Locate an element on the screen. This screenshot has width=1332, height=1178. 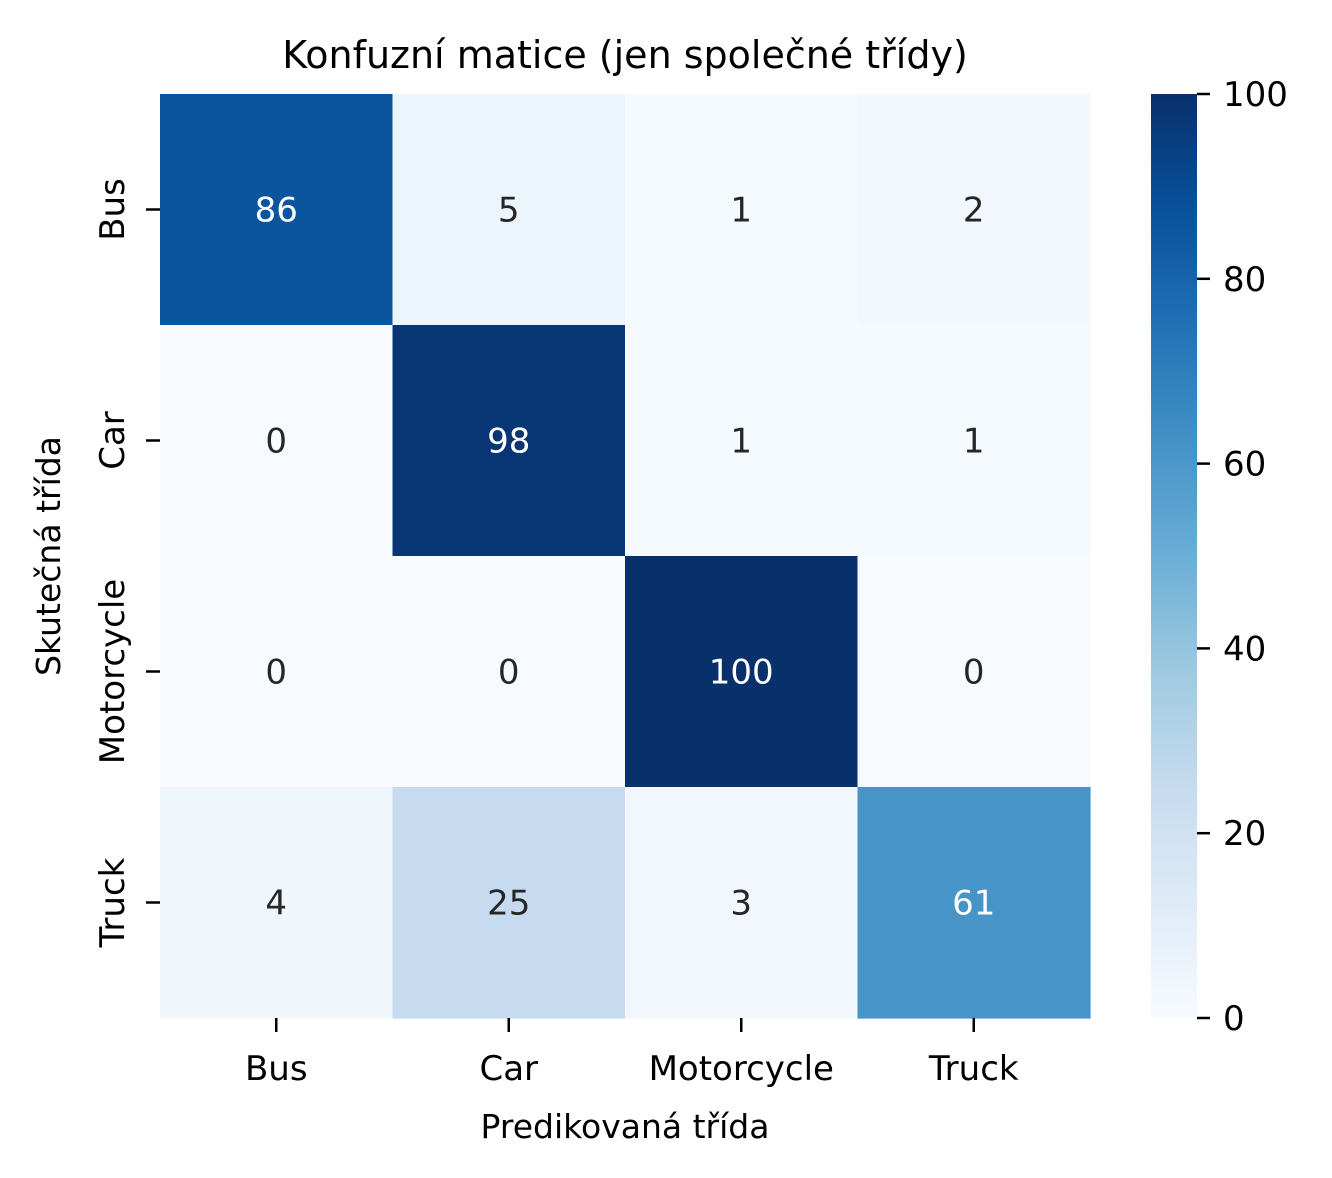
cell-value-label: 86 is located at coordinates (276, 211).